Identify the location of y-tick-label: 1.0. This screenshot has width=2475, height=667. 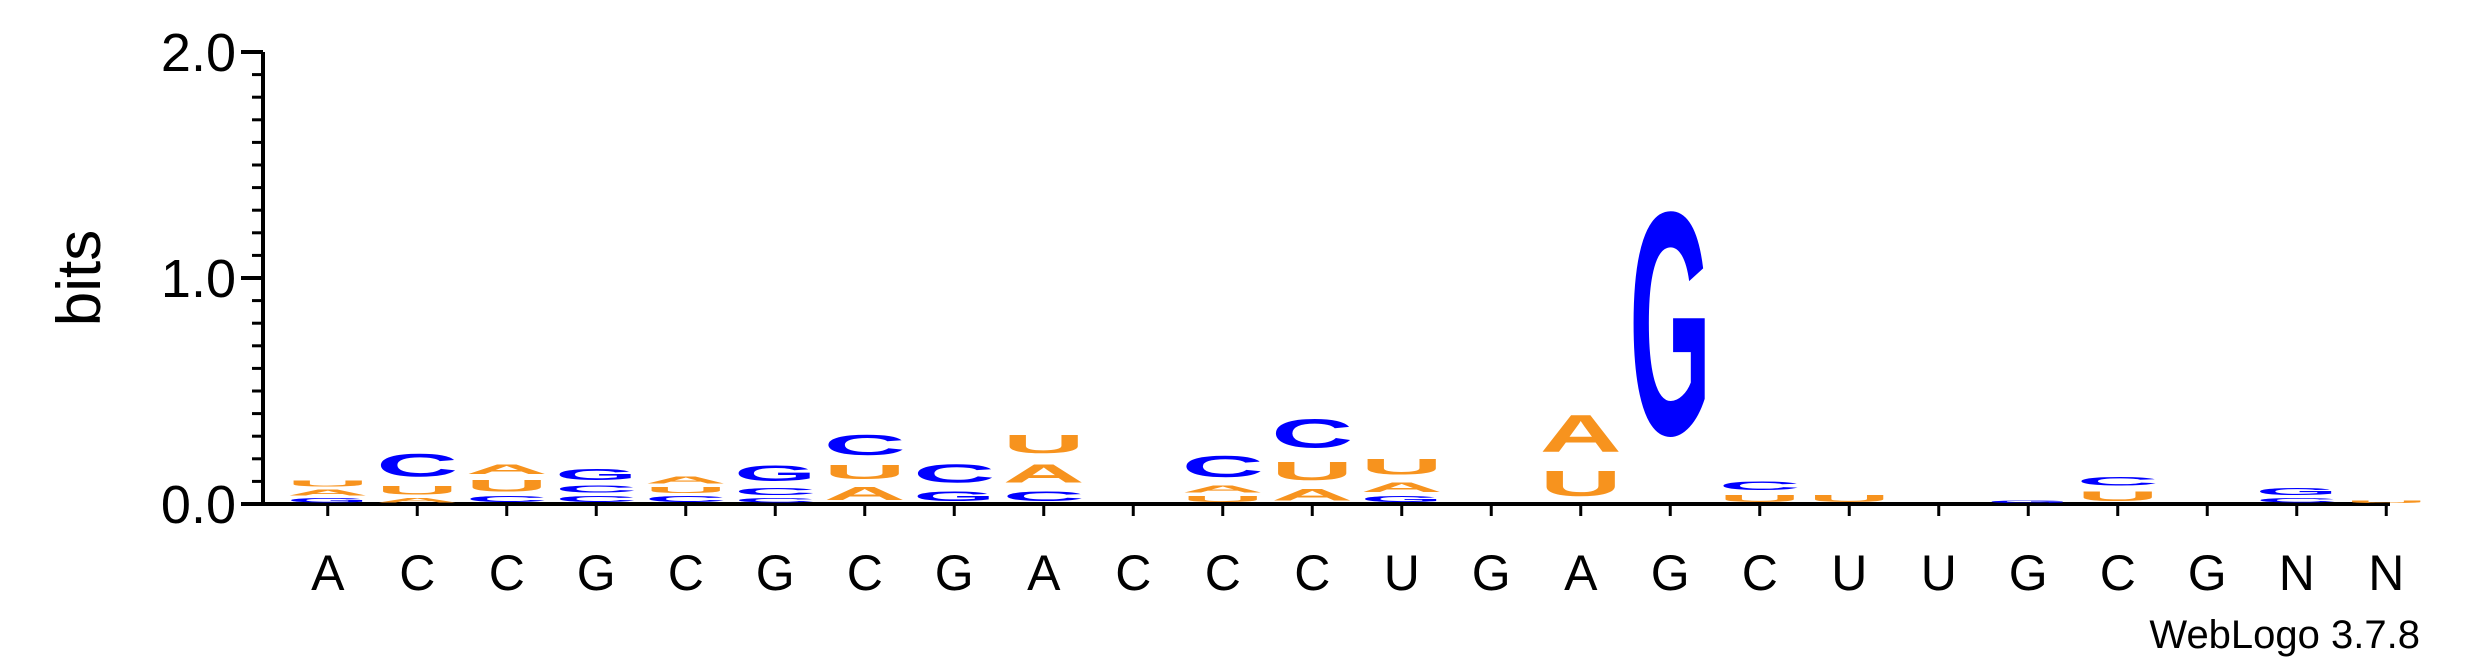
(198, 279).